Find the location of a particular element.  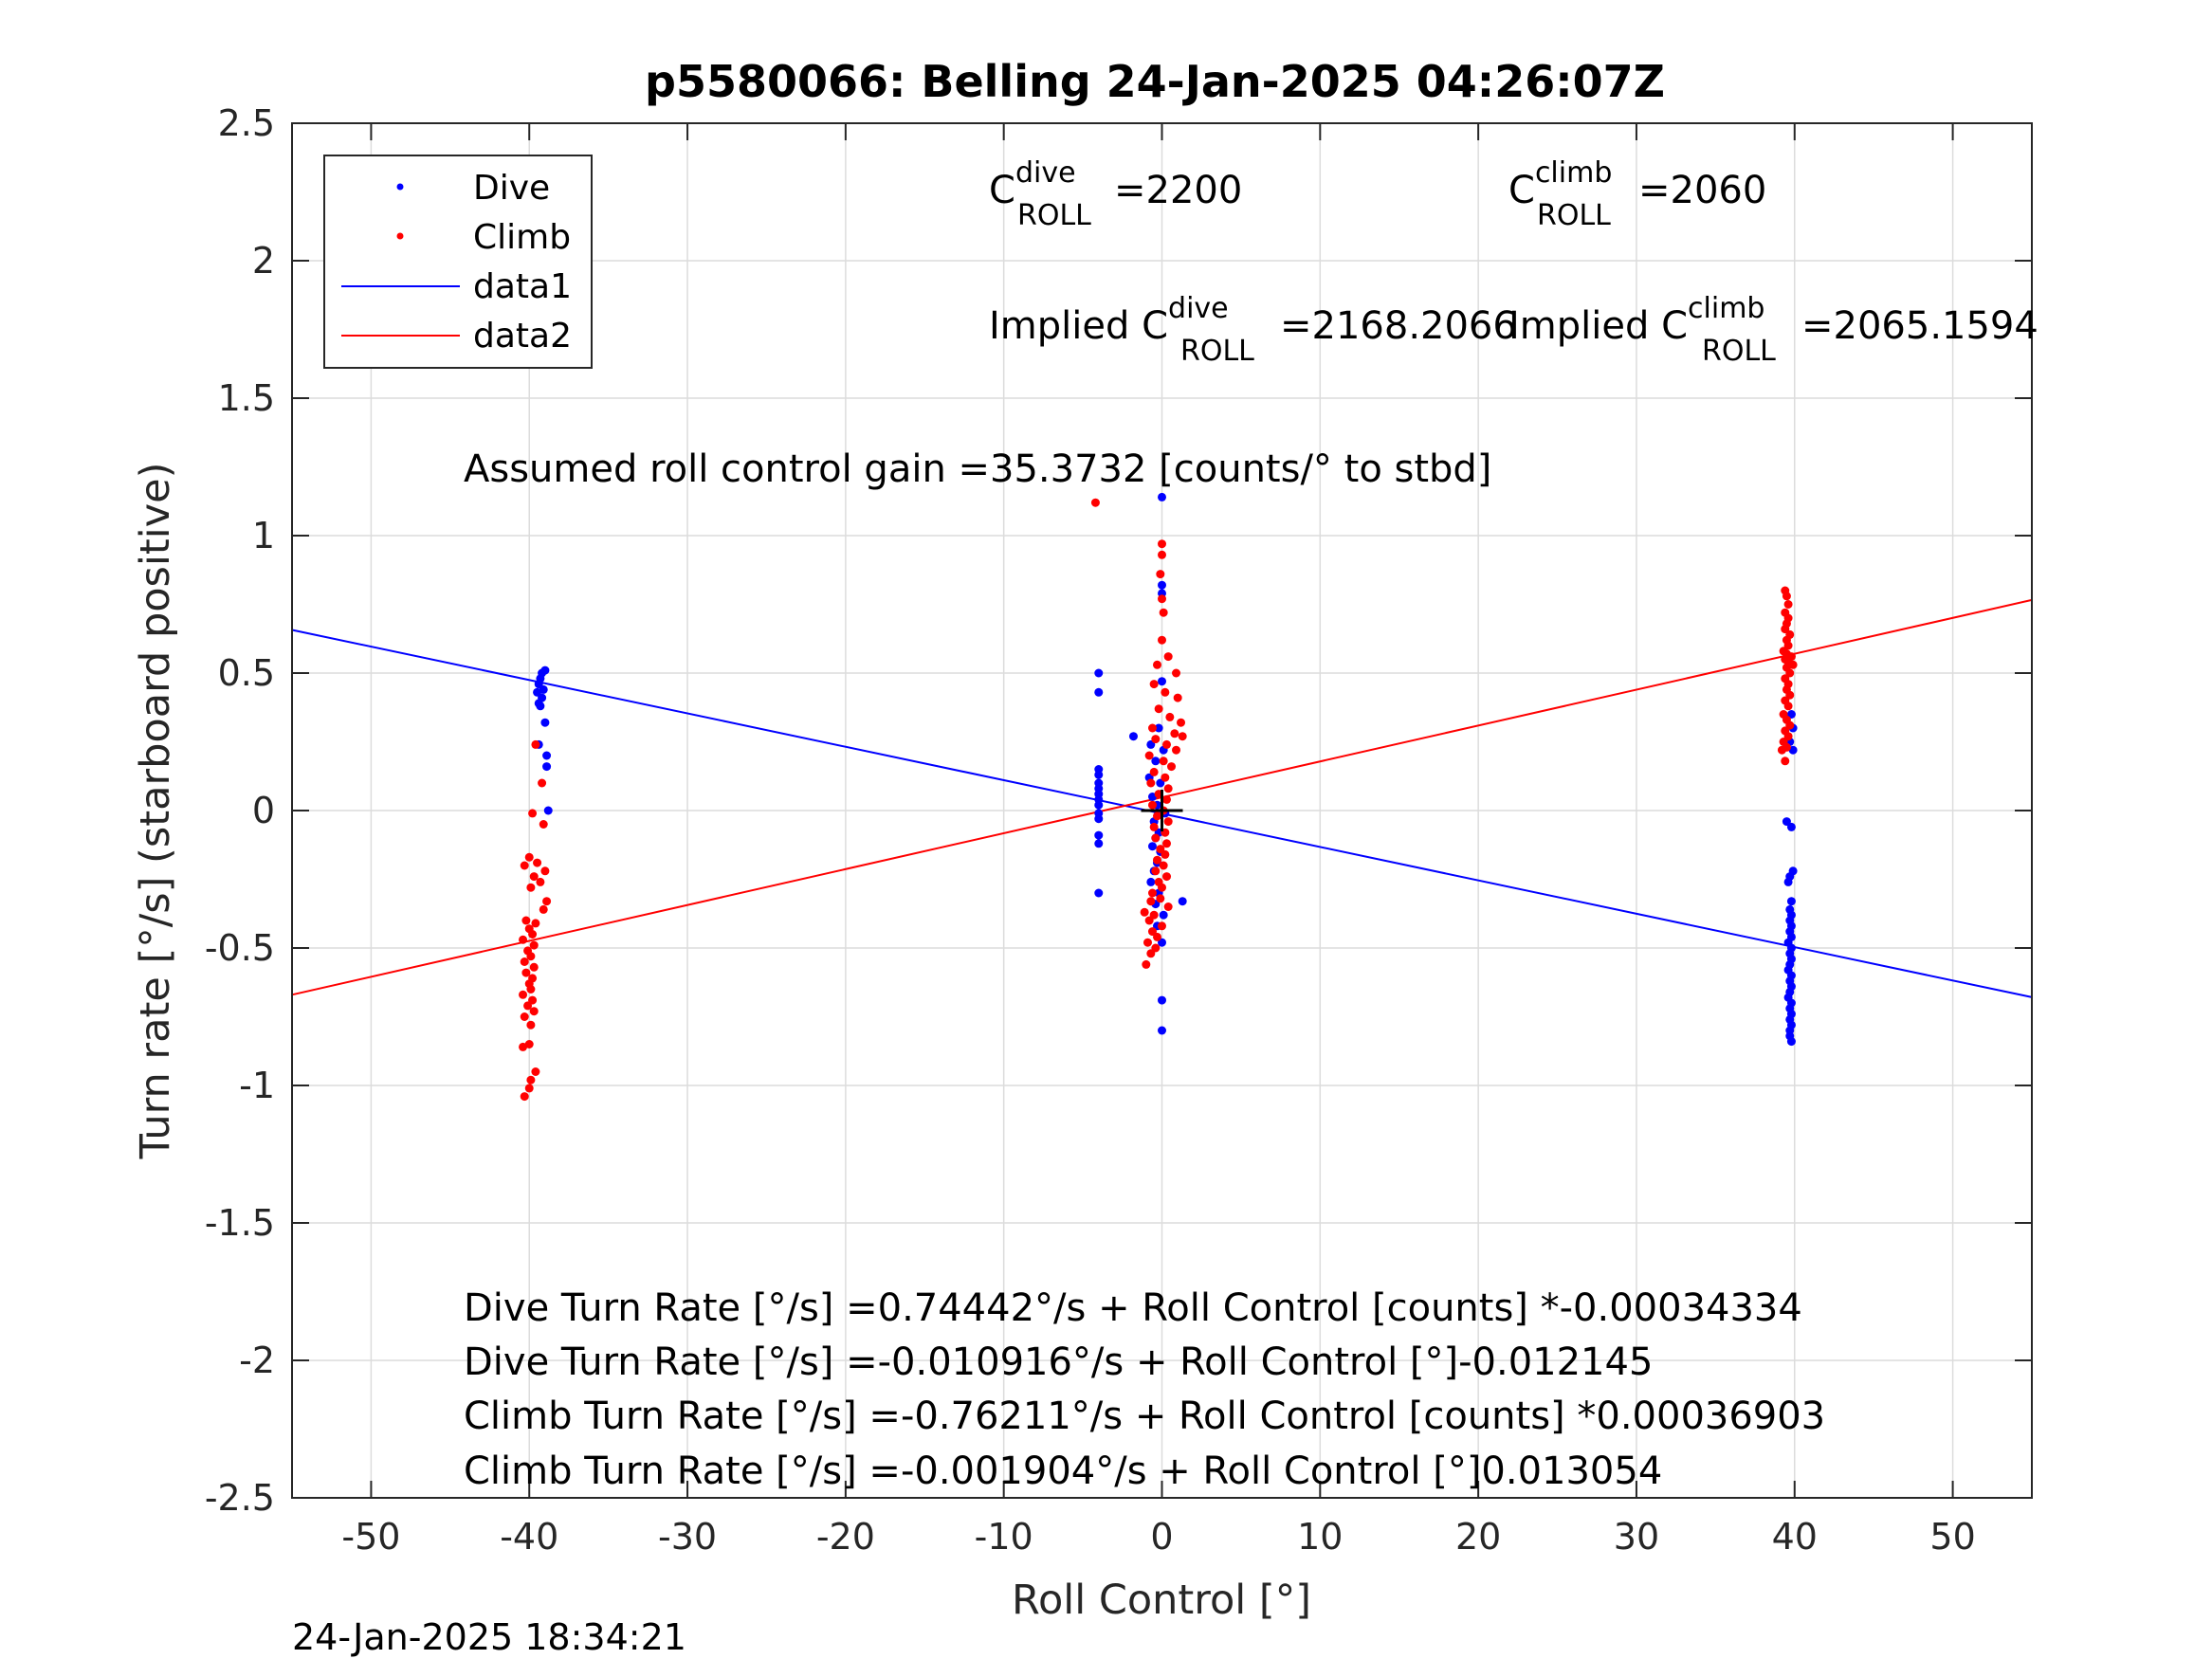

print-timestamp: 24-Jan-2025 18:34:21 is located at coordinates (489, 1637).